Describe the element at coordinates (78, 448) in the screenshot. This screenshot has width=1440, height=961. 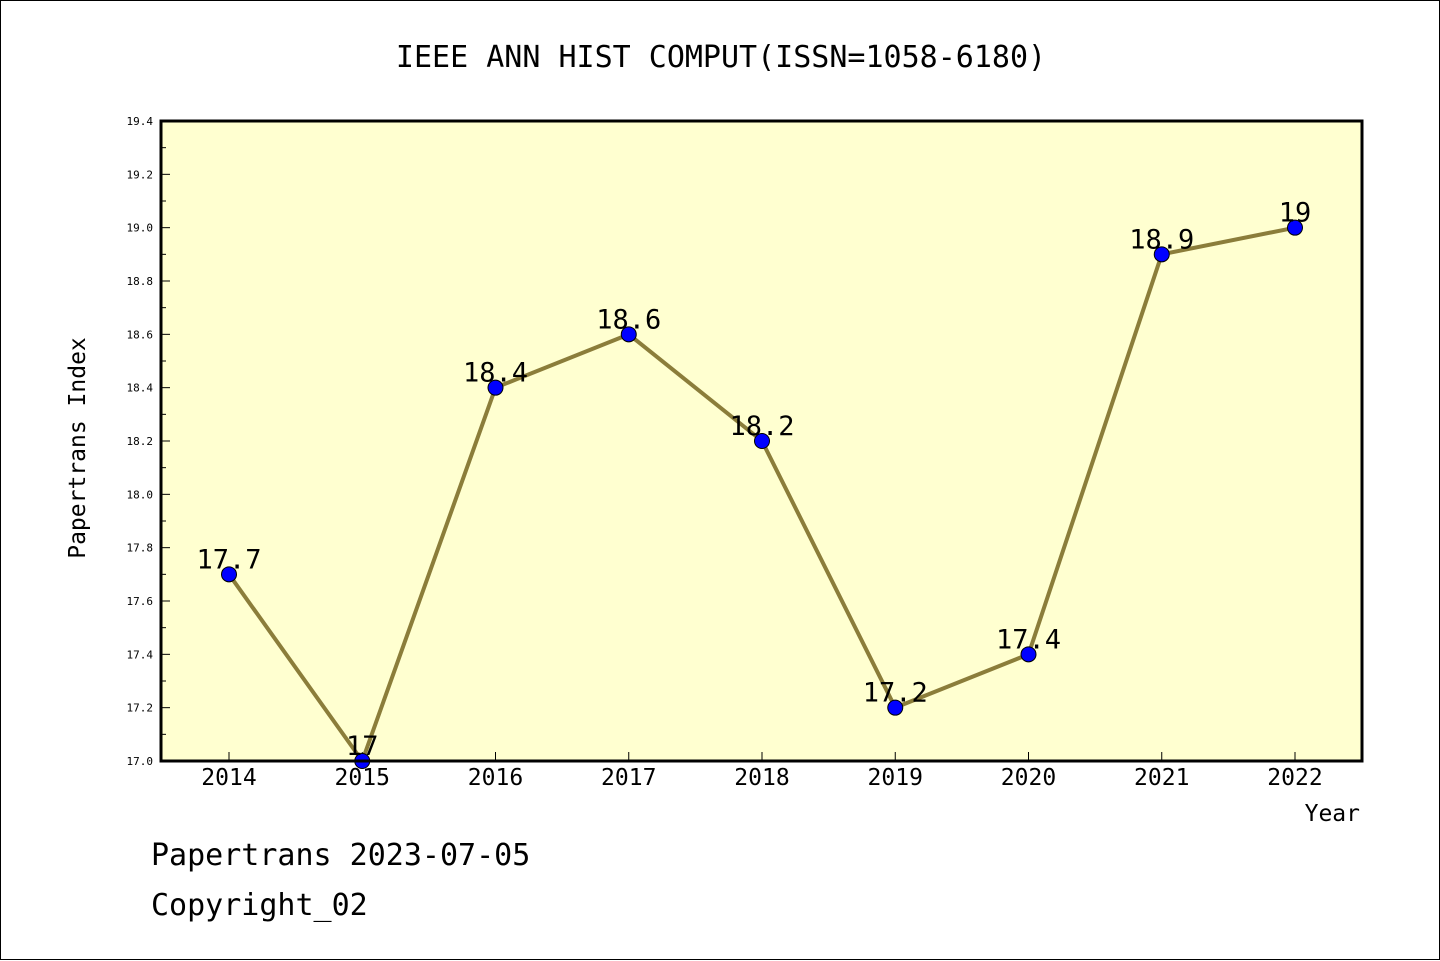
I see `y-axis-title: Papertrans Index` at that location.